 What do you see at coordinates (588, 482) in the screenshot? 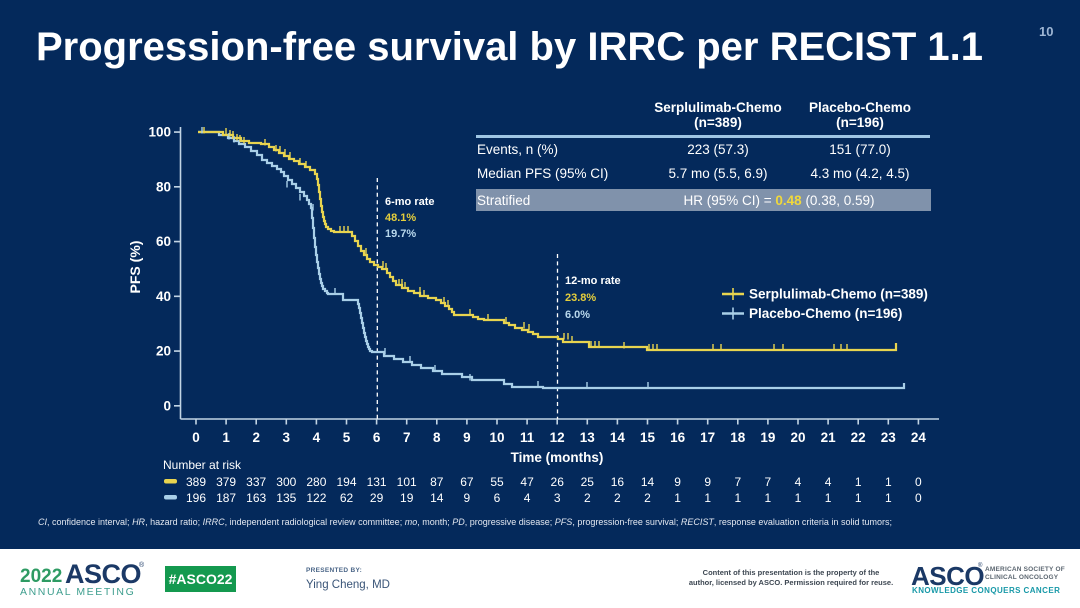
I see `svg-text: 25` at bounding box center [588, 482].